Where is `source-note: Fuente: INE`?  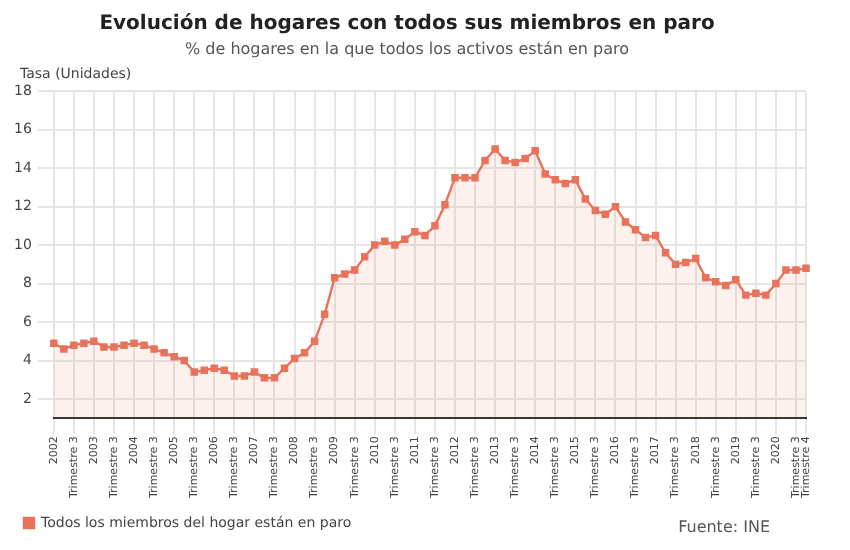 source-note: Fuente: INE is located at coordinates (724, 527).